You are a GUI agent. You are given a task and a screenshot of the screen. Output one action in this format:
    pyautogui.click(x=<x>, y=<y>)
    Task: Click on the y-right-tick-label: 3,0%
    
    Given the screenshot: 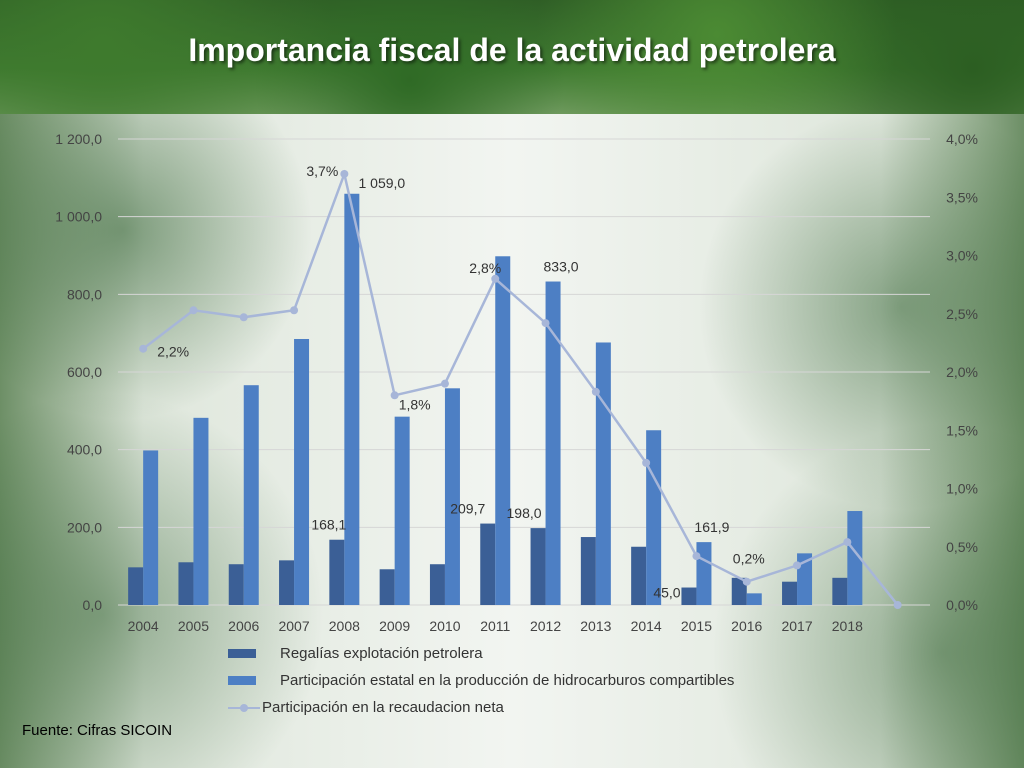 What is the action you would take?
    pyautogui.click(x=962, y=256)
    